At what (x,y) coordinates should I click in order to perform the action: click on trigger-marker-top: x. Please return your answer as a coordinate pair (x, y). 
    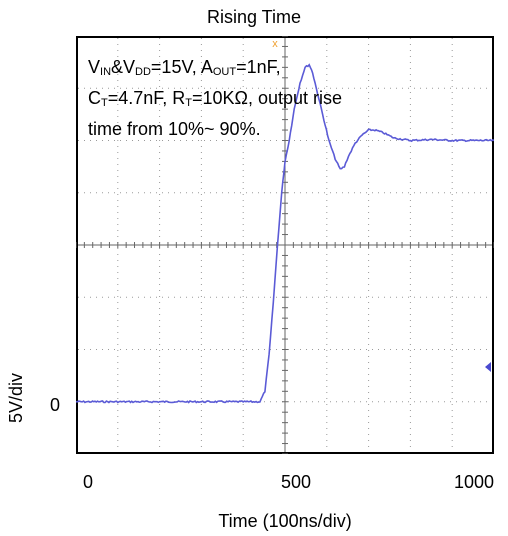
    Looking at the image, I should click on (275, 44).